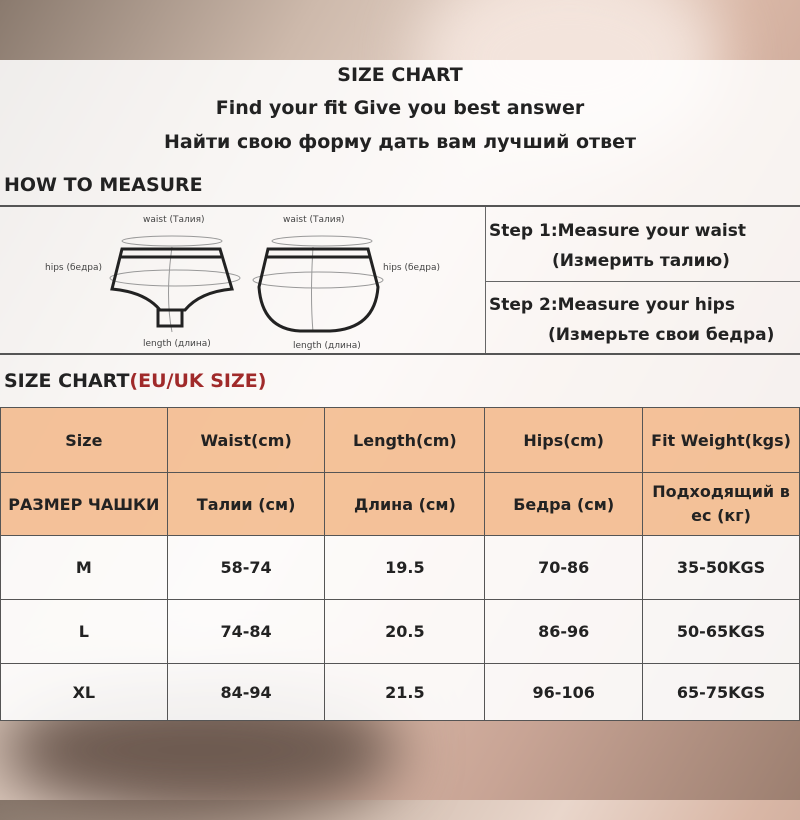 The height and width of the screenshot is (820, 800). What do you see at coordinates (84, 440) in the screenshot?
I see `header-cell: Size` at bounding box center [84, 440].